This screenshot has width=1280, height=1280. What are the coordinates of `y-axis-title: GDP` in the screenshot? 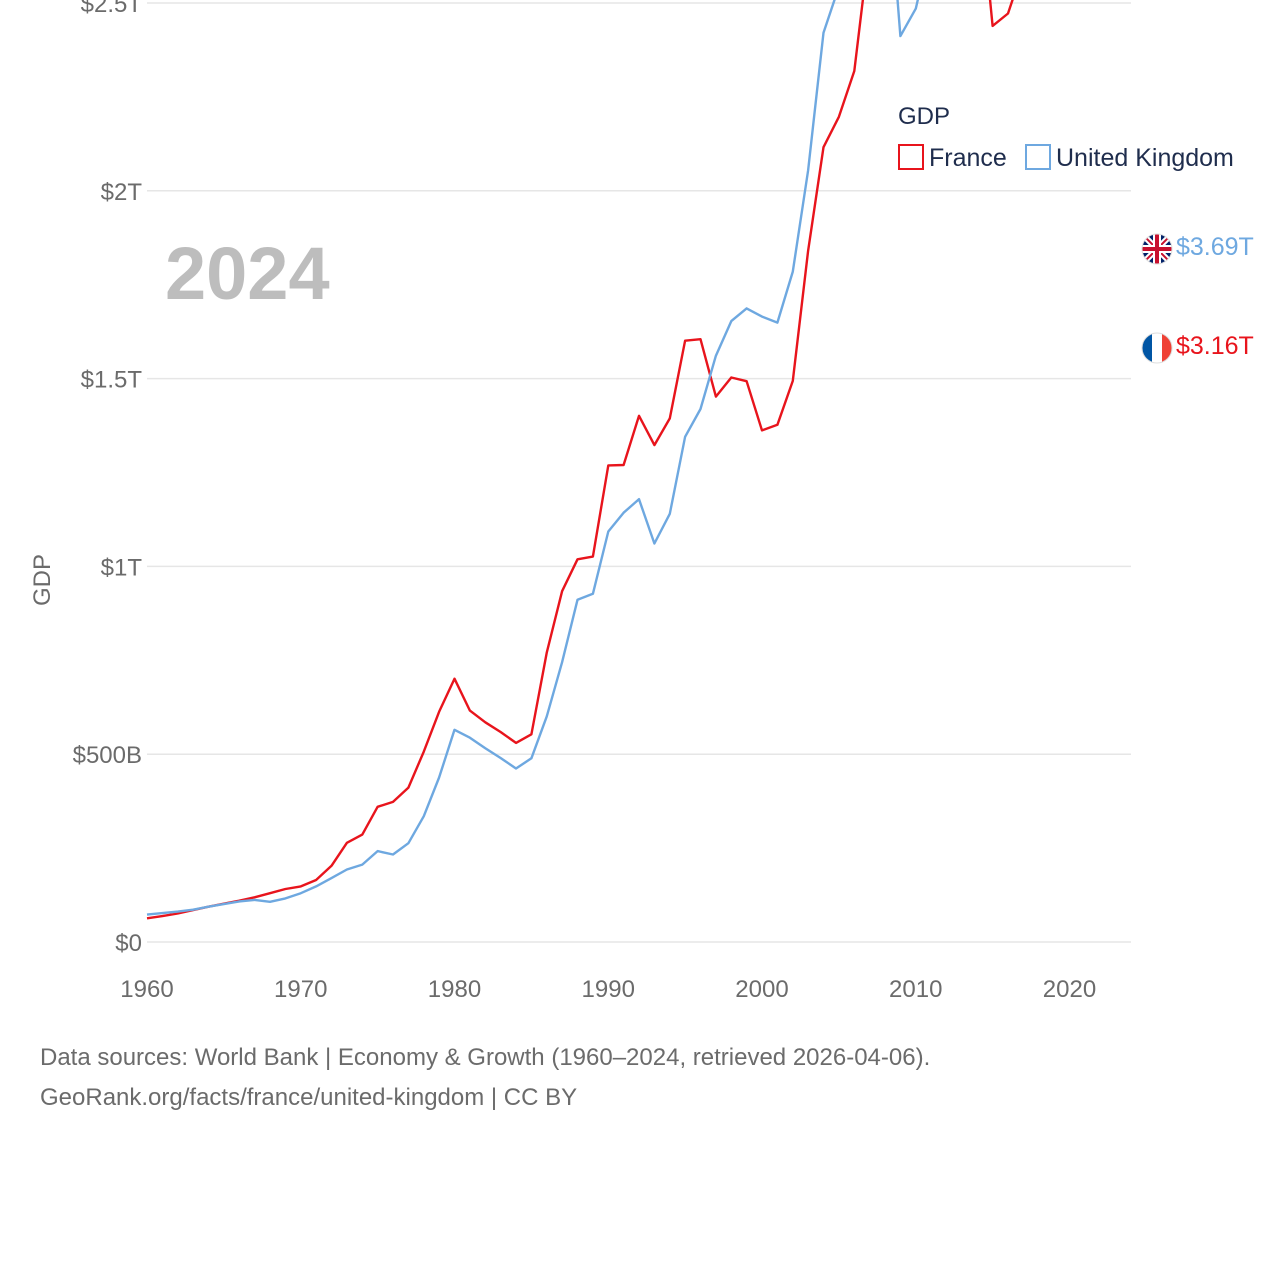 It's located at (42, 580).